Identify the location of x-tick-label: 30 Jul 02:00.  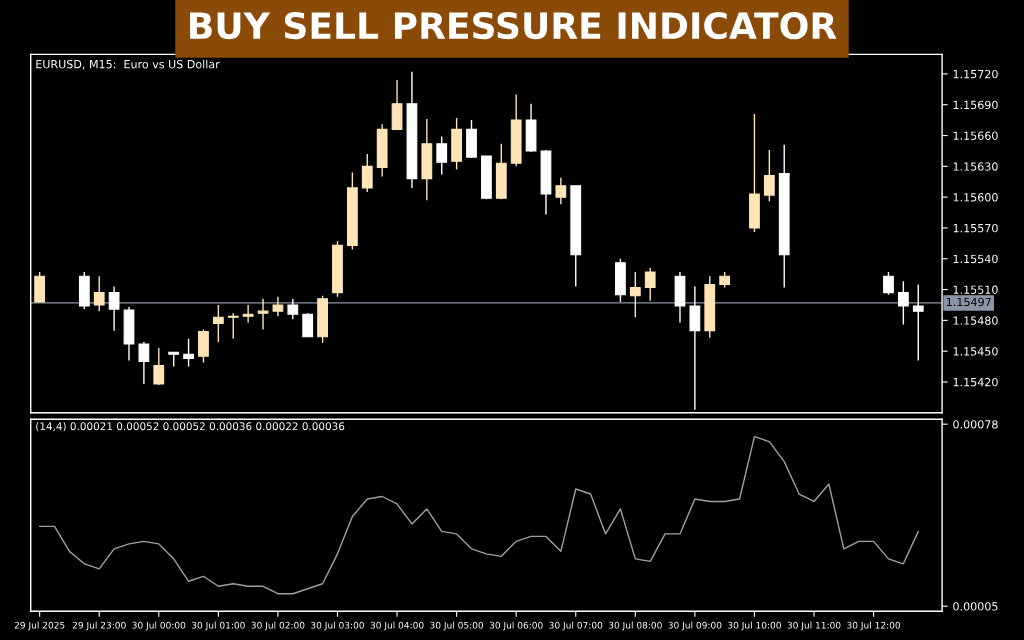
(278, 626).